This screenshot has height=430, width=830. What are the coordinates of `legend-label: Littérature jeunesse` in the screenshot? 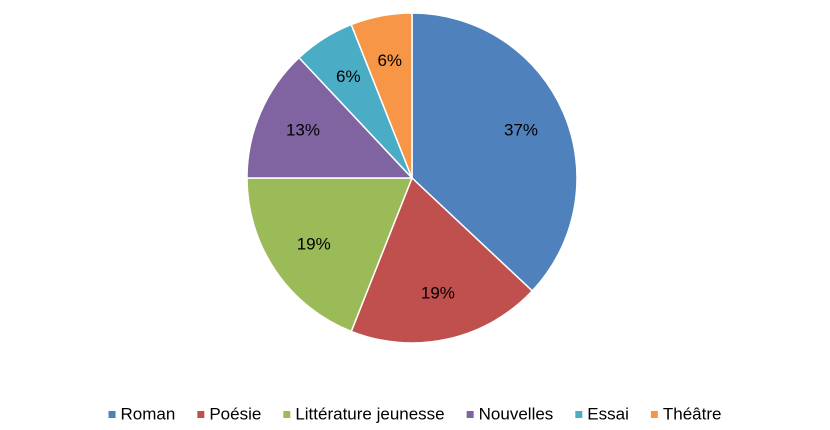 It's located at (369, 413).